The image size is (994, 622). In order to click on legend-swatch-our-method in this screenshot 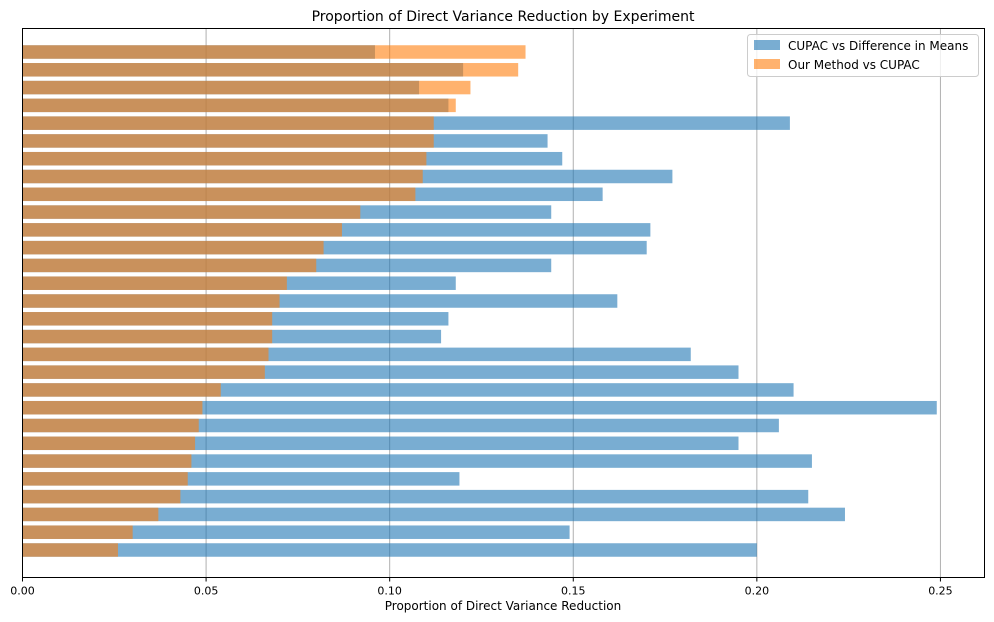, I will do `click(767, 64)`.